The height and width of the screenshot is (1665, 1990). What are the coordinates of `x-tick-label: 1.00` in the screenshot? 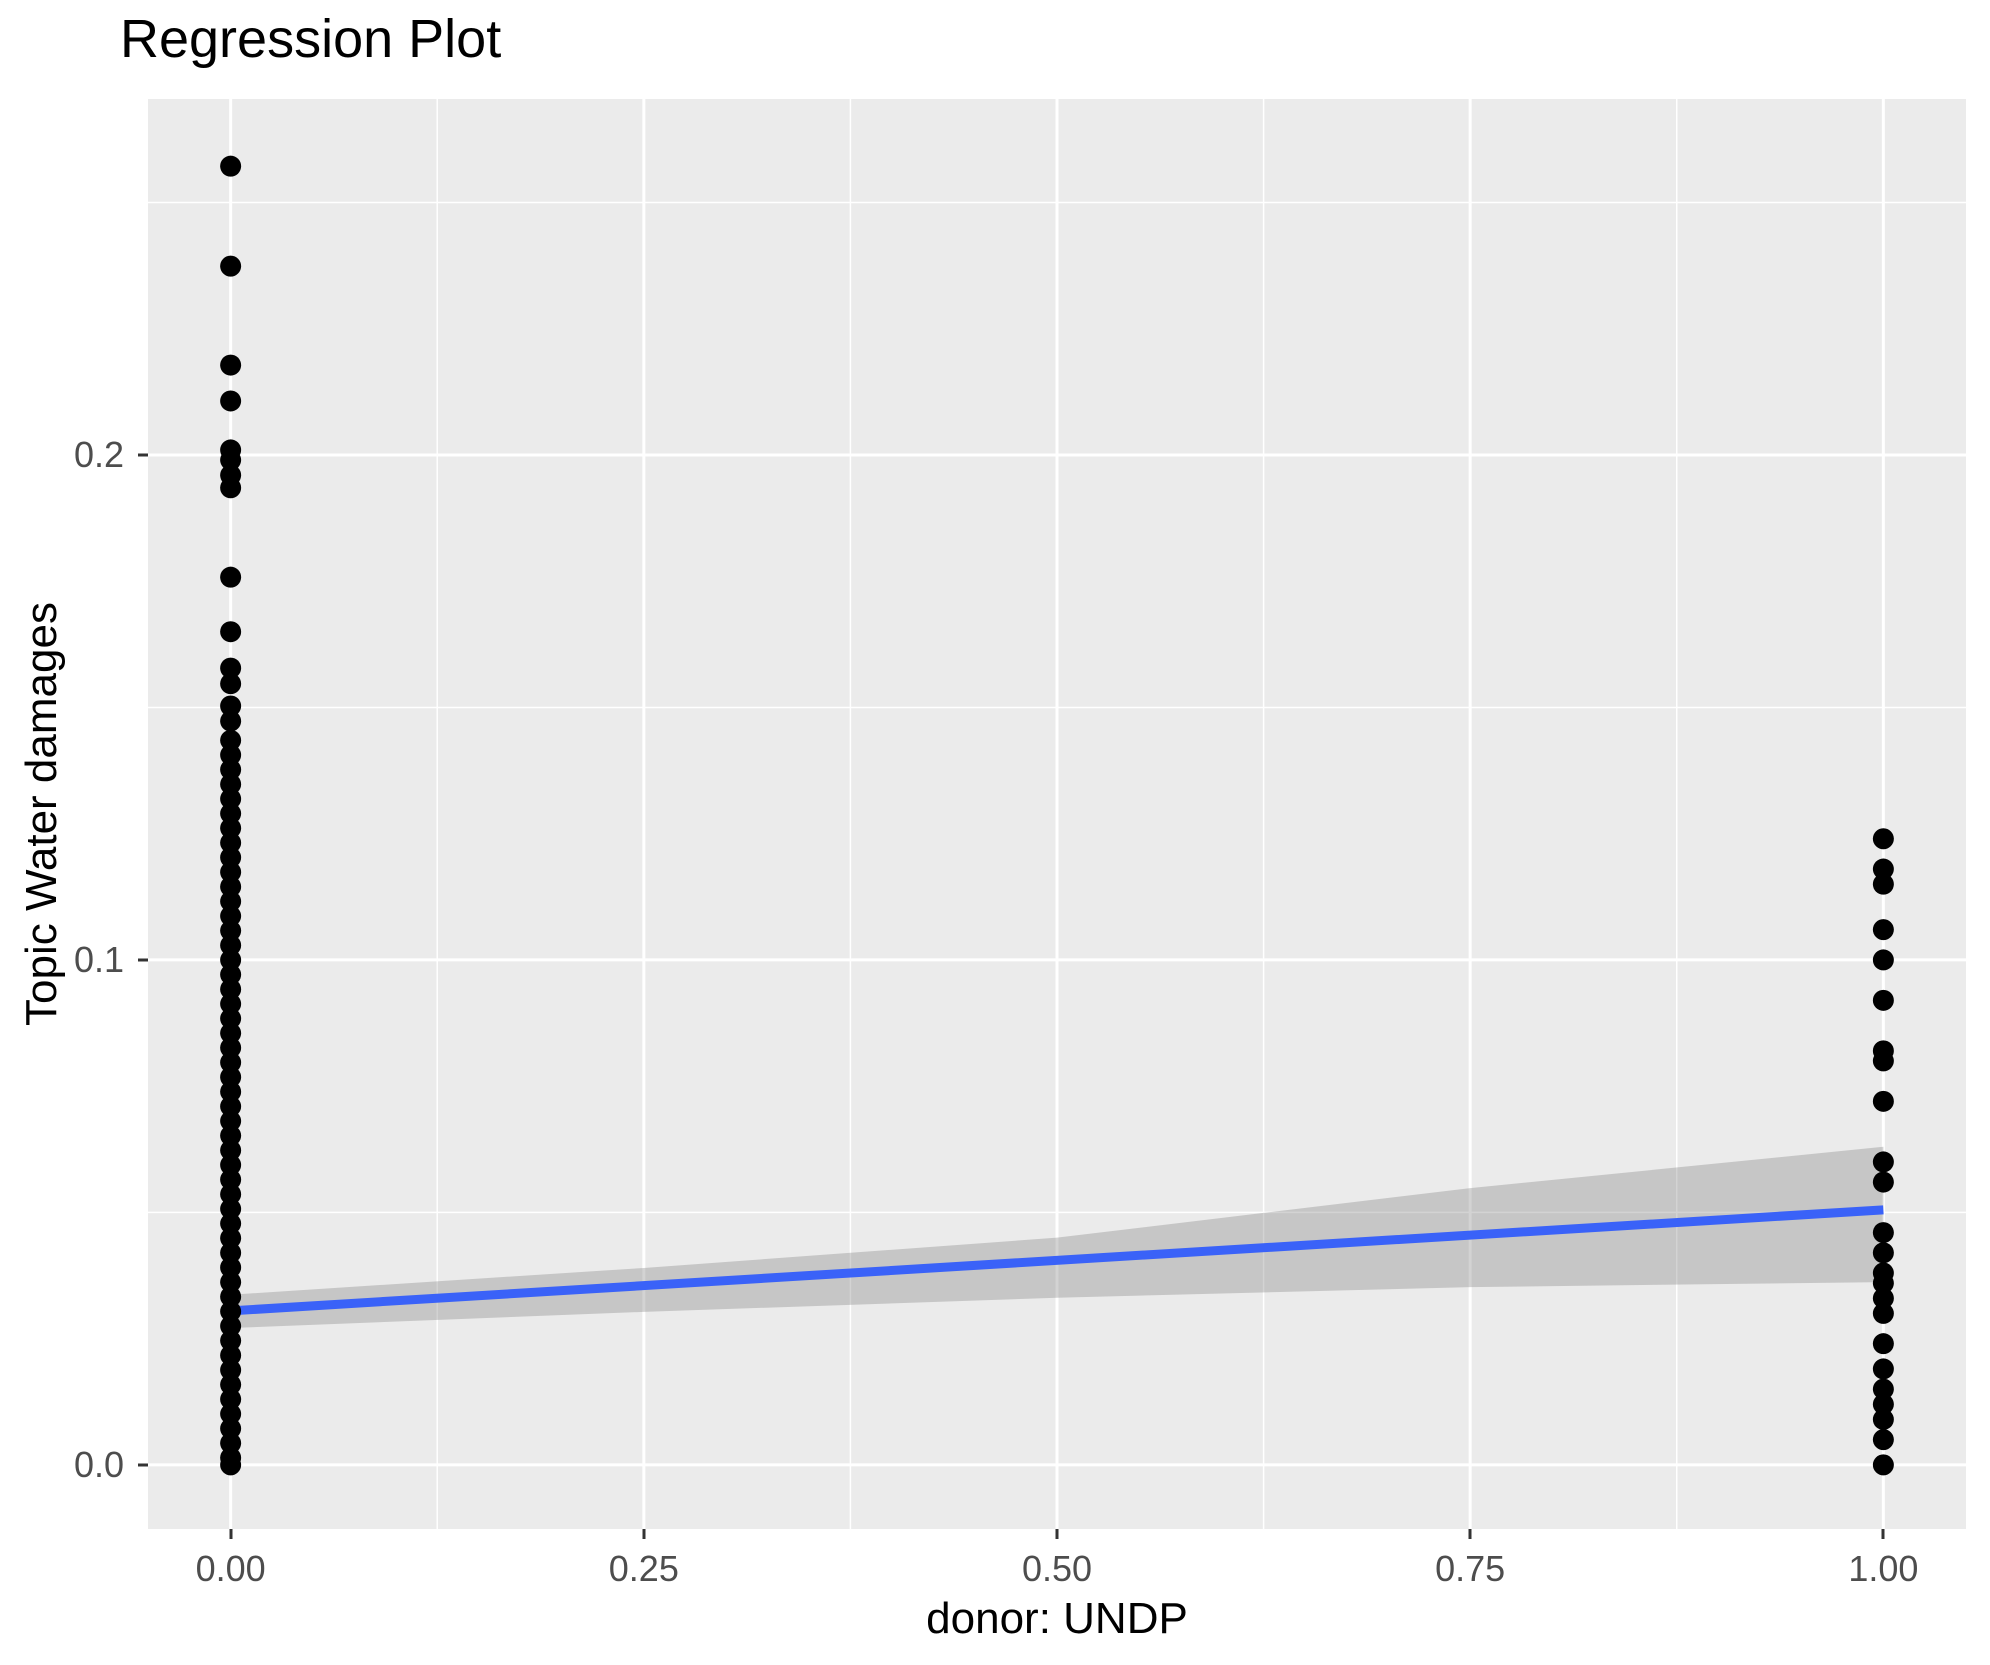 It's located at (1883, 1568).